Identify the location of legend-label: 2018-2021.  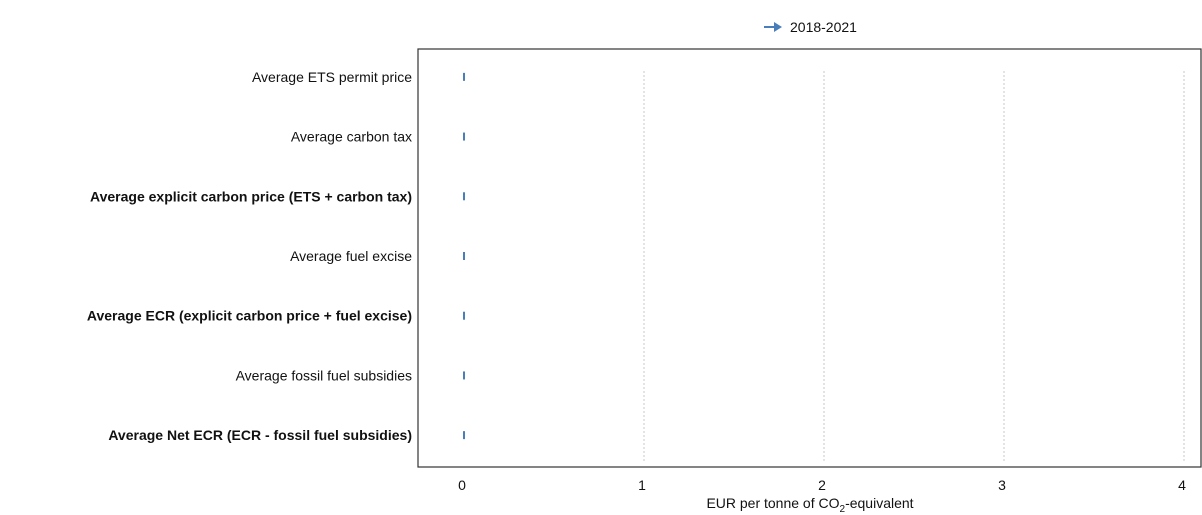
(823, 27).